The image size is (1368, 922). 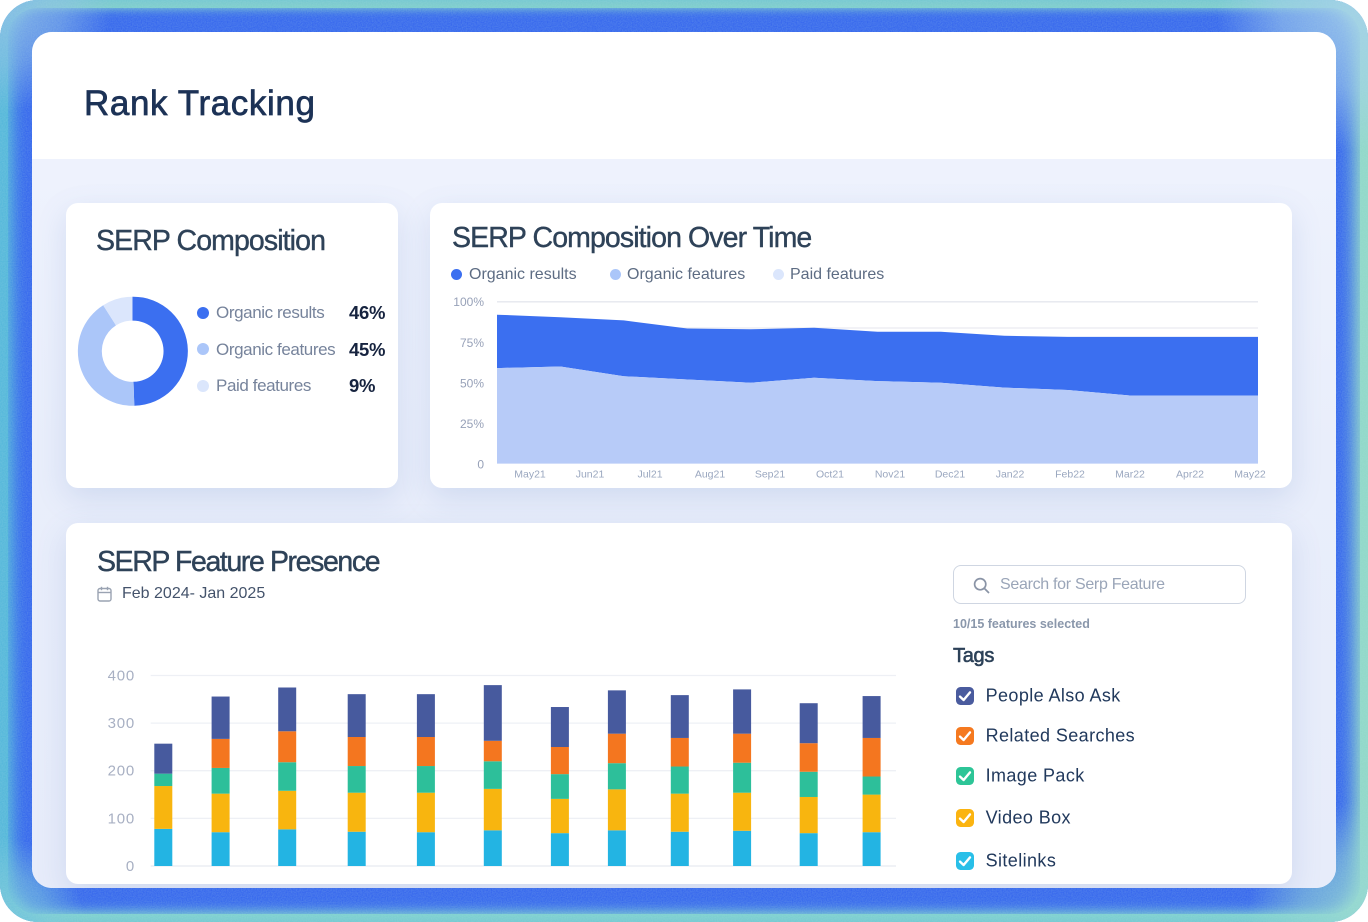 I want to click on svg-text: Jul21, so click(x=649, y=475).